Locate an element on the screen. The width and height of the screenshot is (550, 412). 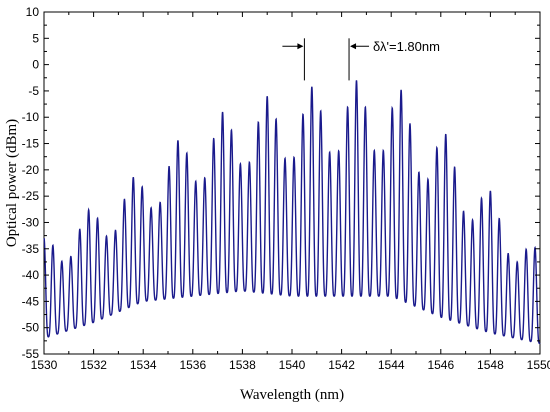
y-tick-label: 0 is located at coordinates (35, 65).